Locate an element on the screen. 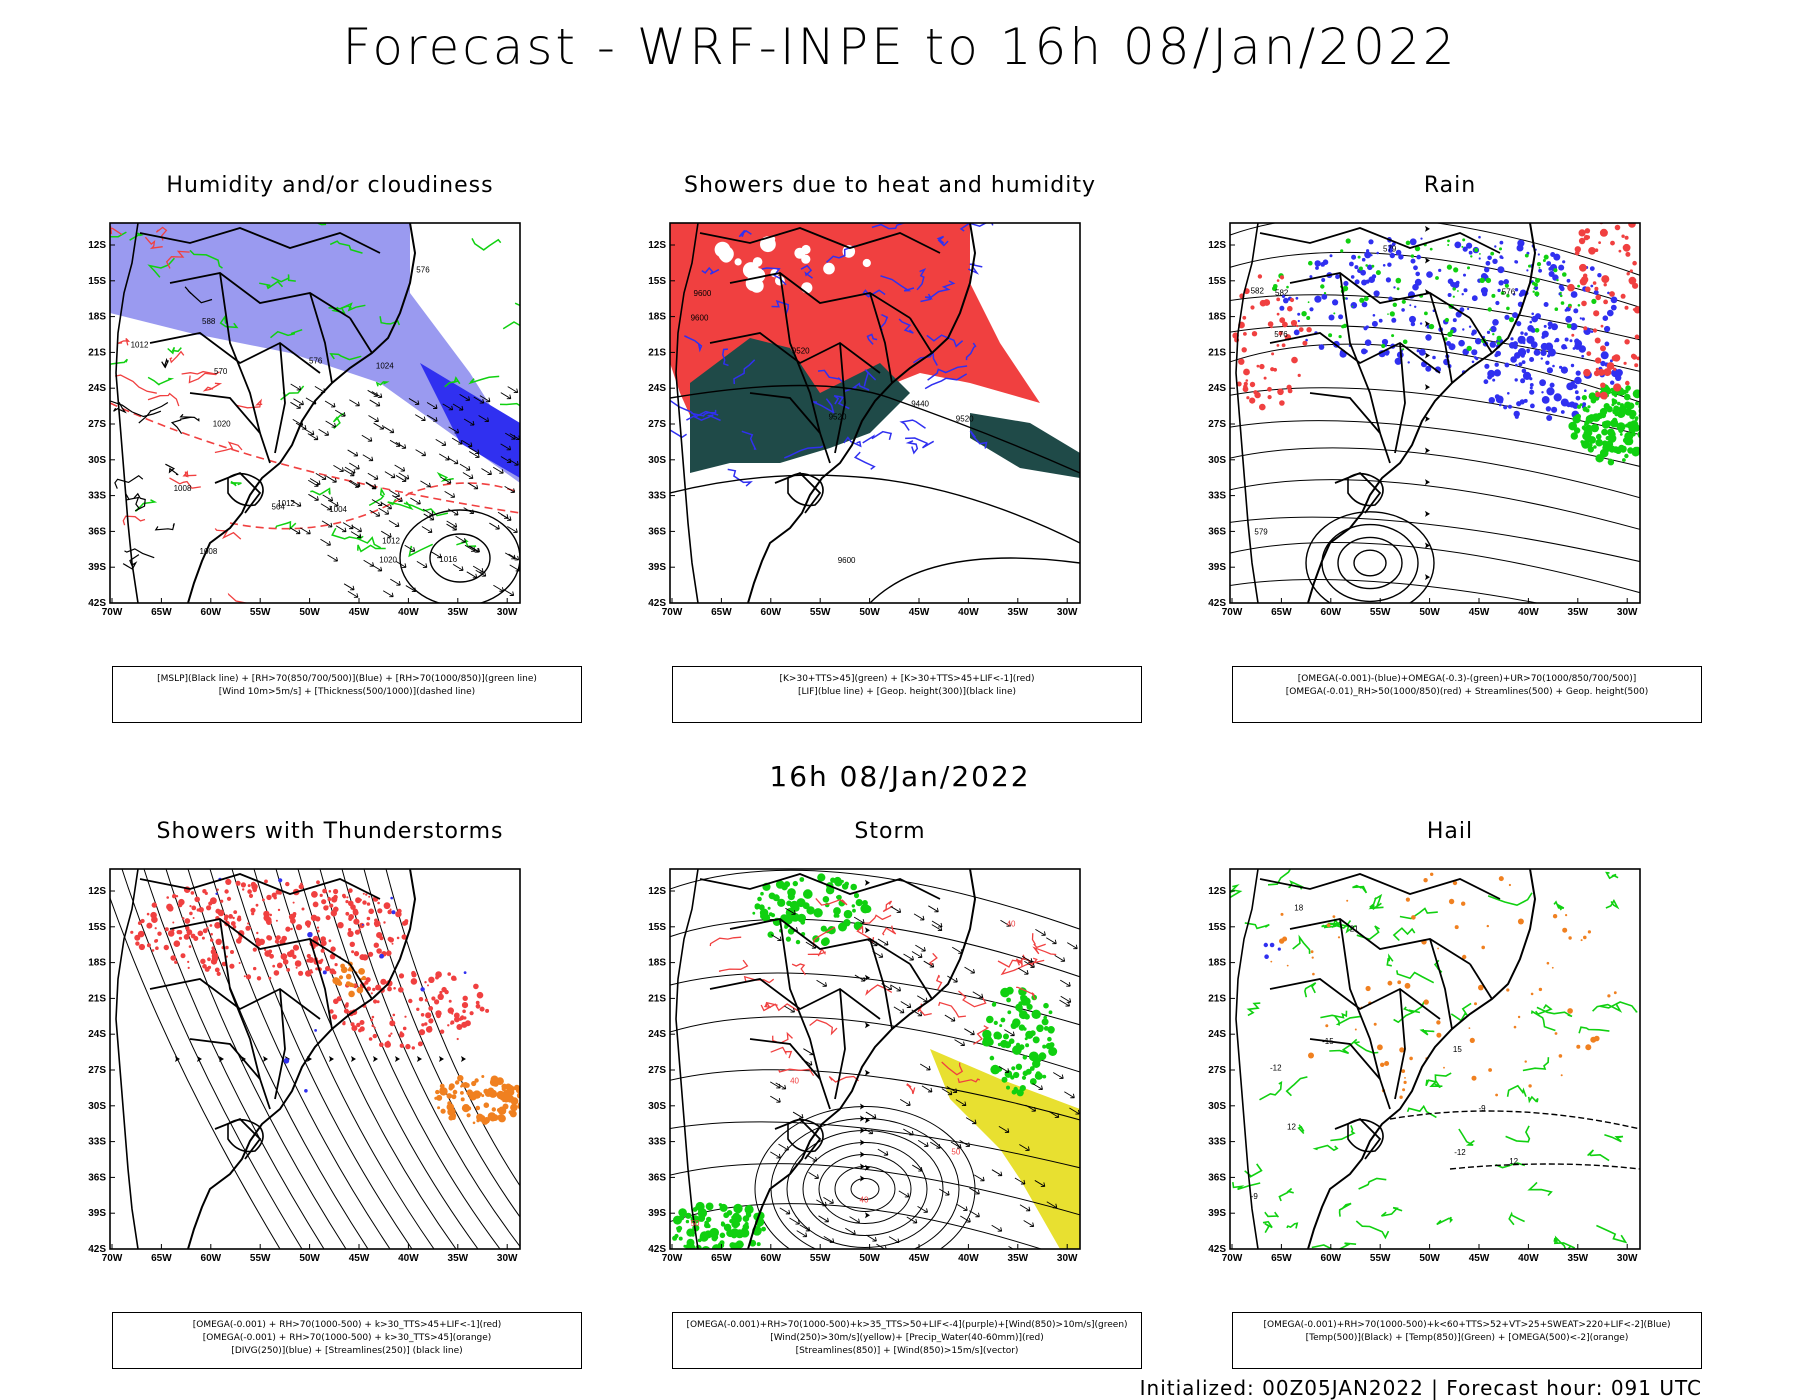 The width and height of the screenshot is (1800, 1400). lat-tick-label: 36S is located at coordinates (1217, 1177).